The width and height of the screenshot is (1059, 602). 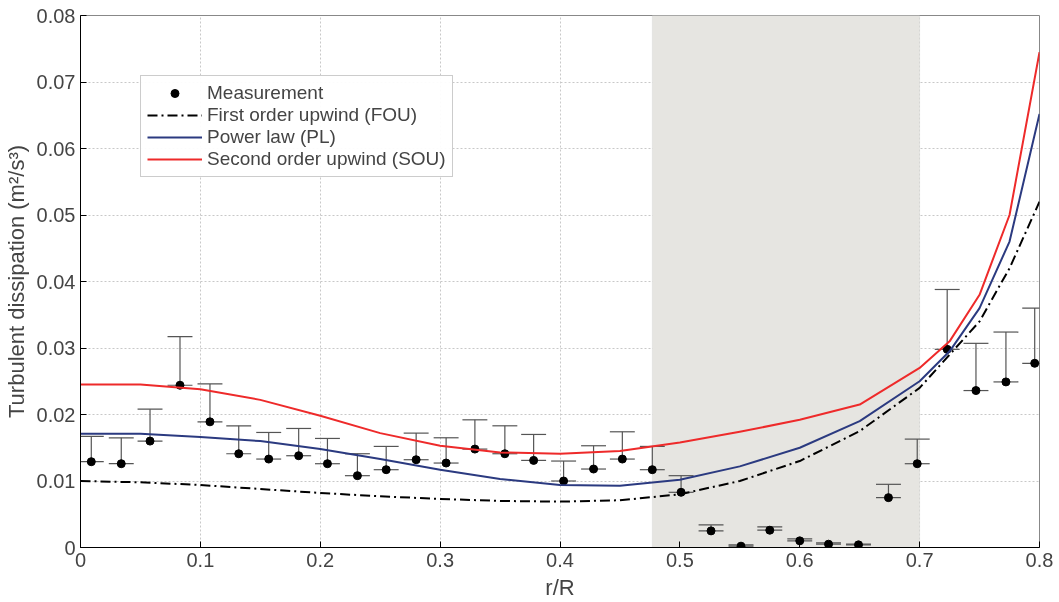 I want to click on x-tick-label: 0.7, so click(x=919, y=559).